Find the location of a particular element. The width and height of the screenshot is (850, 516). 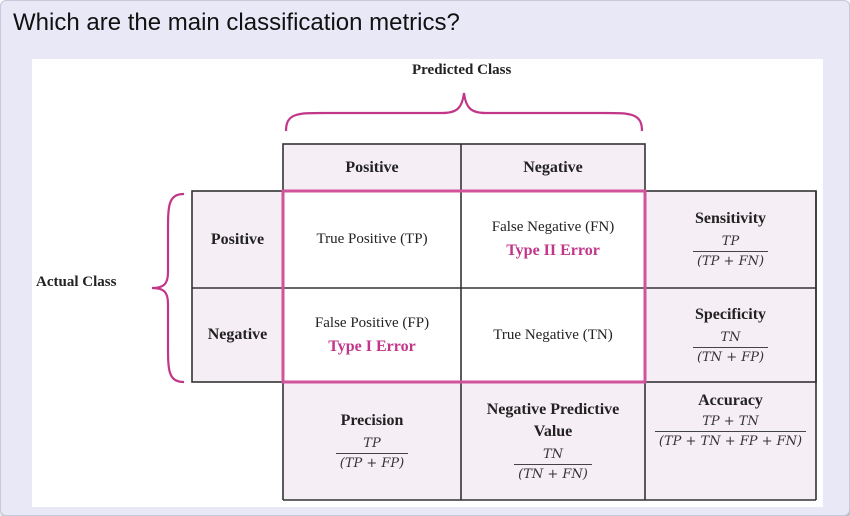

npv-denominator: (TN + FN) is located at coordinates (553, 472).